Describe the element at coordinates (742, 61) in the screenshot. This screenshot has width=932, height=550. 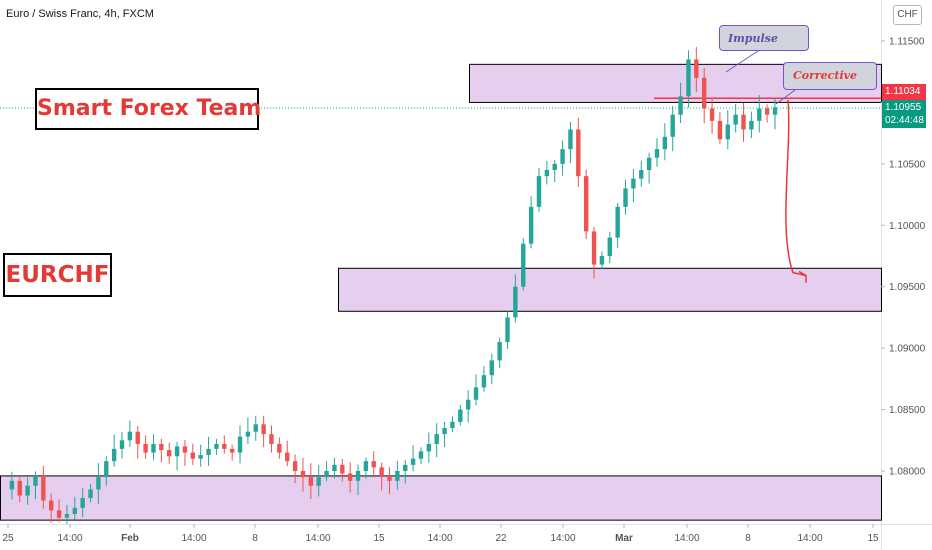
I see `impulse-callout-pointer` at that location.